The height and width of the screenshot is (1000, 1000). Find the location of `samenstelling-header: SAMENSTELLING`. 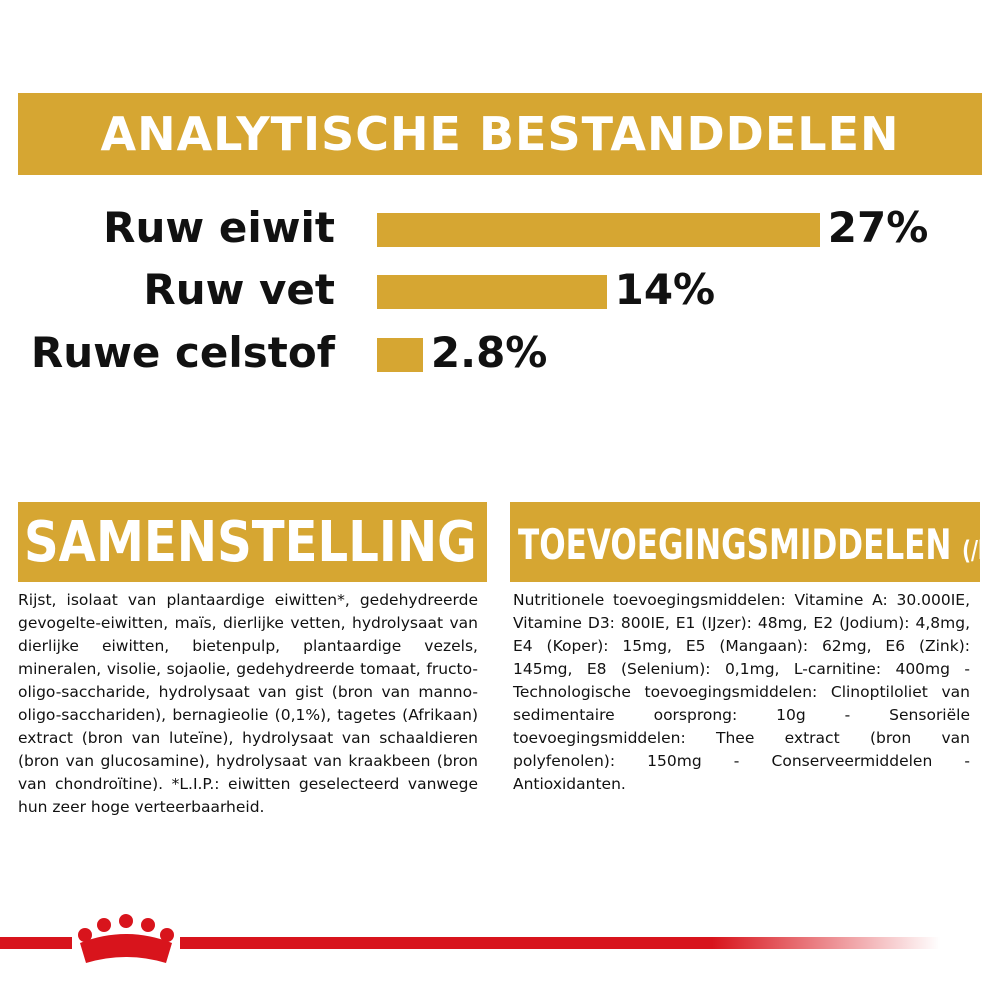

samenstelling-header: SAMENSTELLING is located at coordinates (252, 542).